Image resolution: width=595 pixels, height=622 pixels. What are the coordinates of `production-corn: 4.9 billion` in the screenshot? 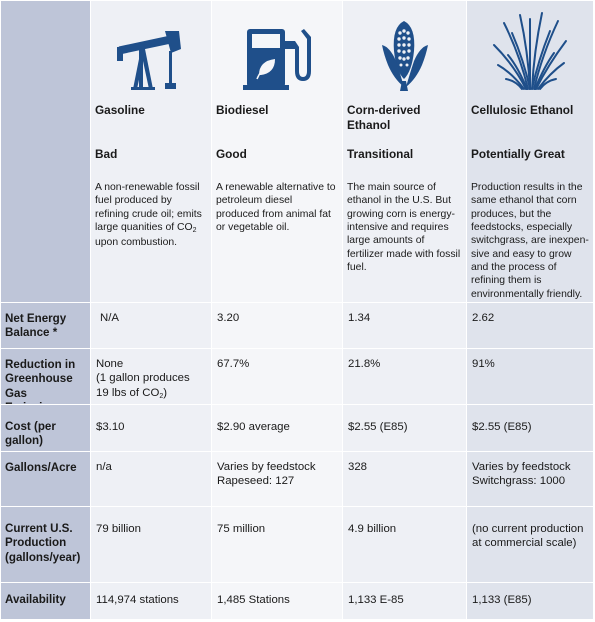 It's located at (405, 545).